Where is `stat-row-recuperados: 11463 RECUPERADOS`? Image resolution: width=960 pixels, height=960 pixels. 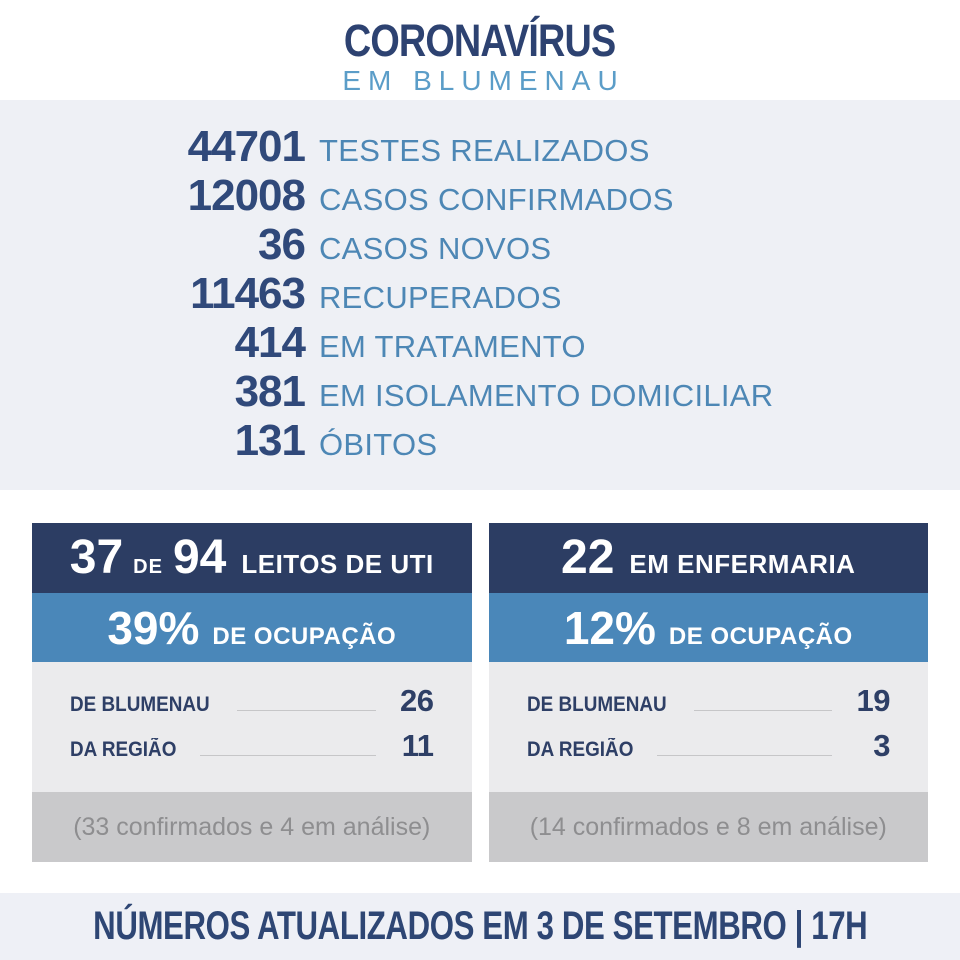
stat-row-recuperados: 11463 RECUPERADOS is located at coordinates (480, 293).